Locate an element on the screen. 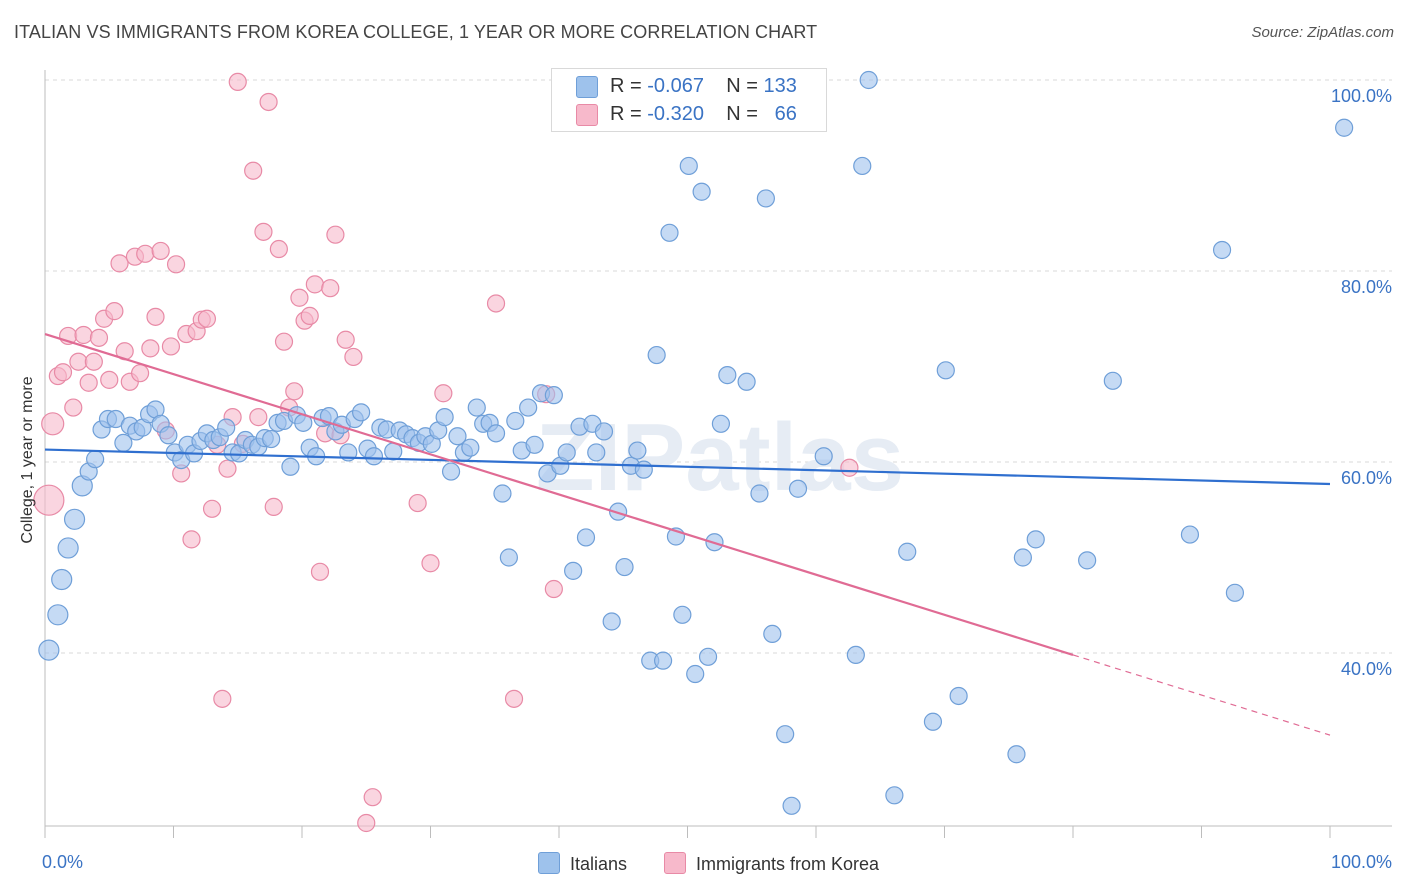 The width and height of the screenshot is (1406, 892). chart-source: Source: ZipAtlas.com is located at coordinates (1322, 32).